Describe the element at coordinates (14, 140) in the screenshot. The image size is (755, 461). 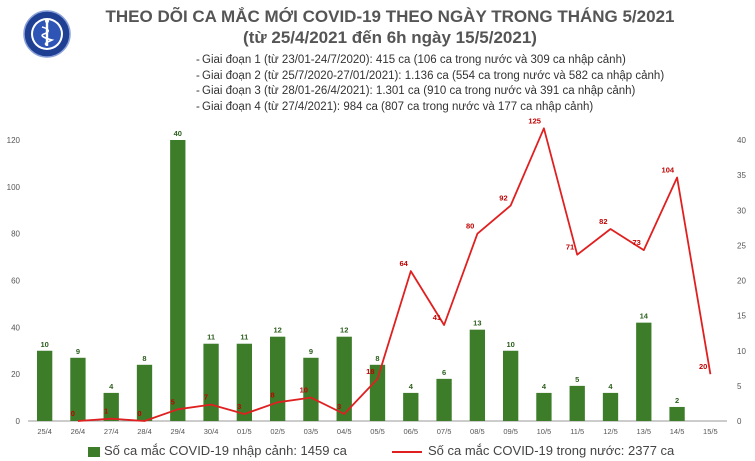
I see `left-axis-tick-label: 120` at that location.